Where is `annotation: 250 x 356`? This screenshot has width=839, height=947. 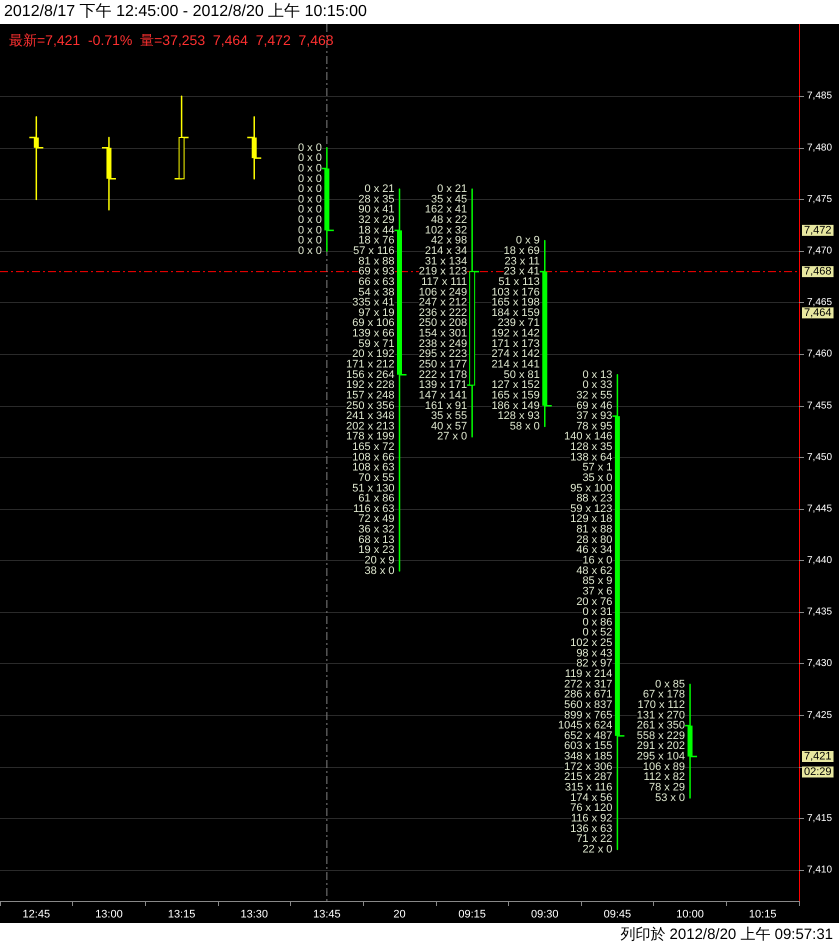 annotation: 250 x 356 is located at coordinates (370, 406).